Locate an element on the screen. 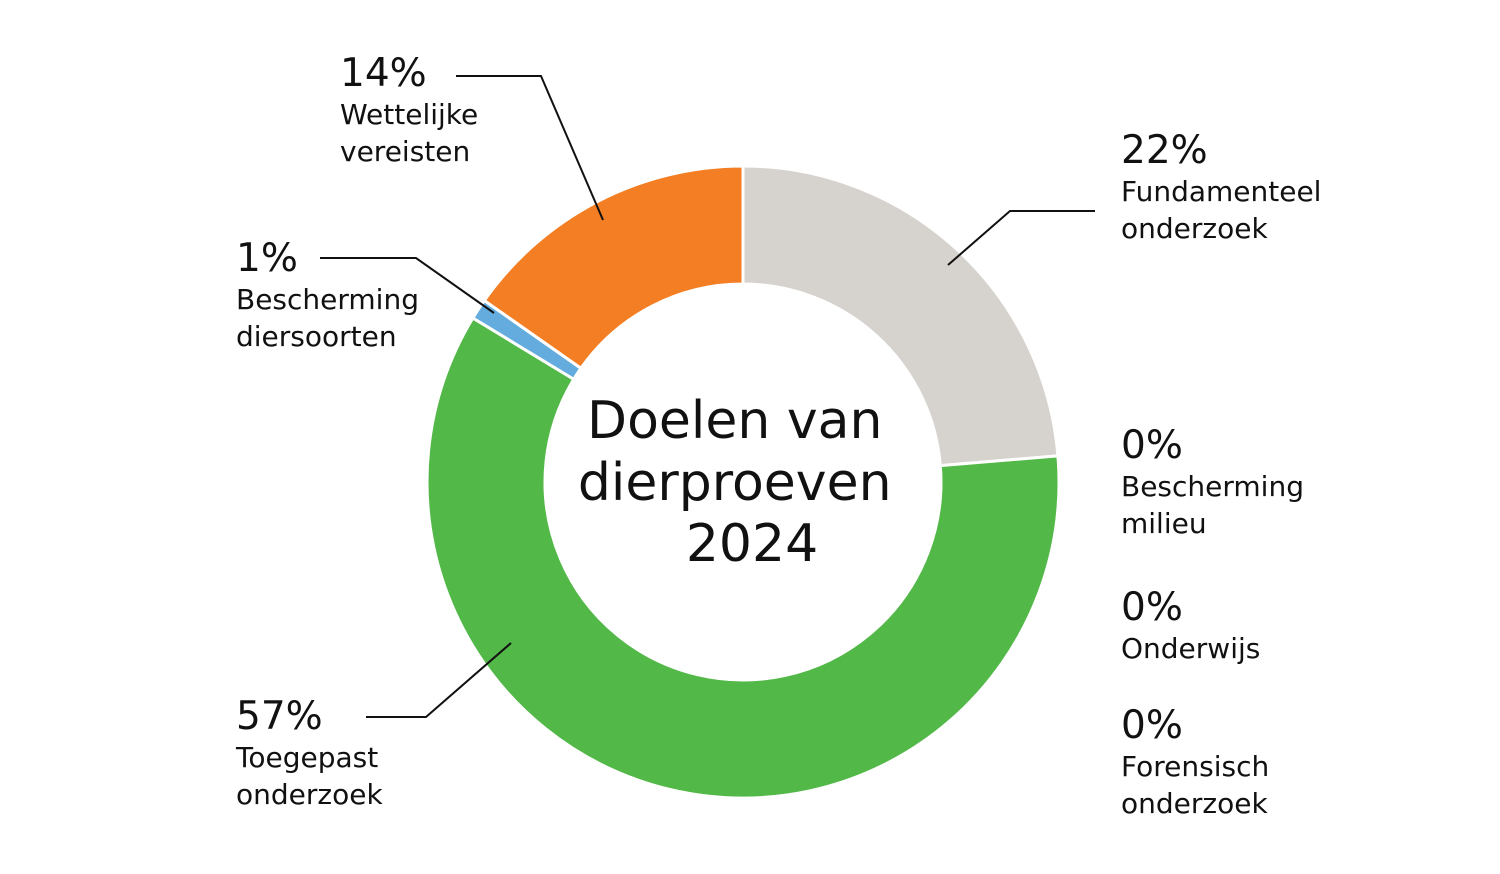  pct-label-toegepast-onderzoek: 57% is located at coordinates (279, 716).